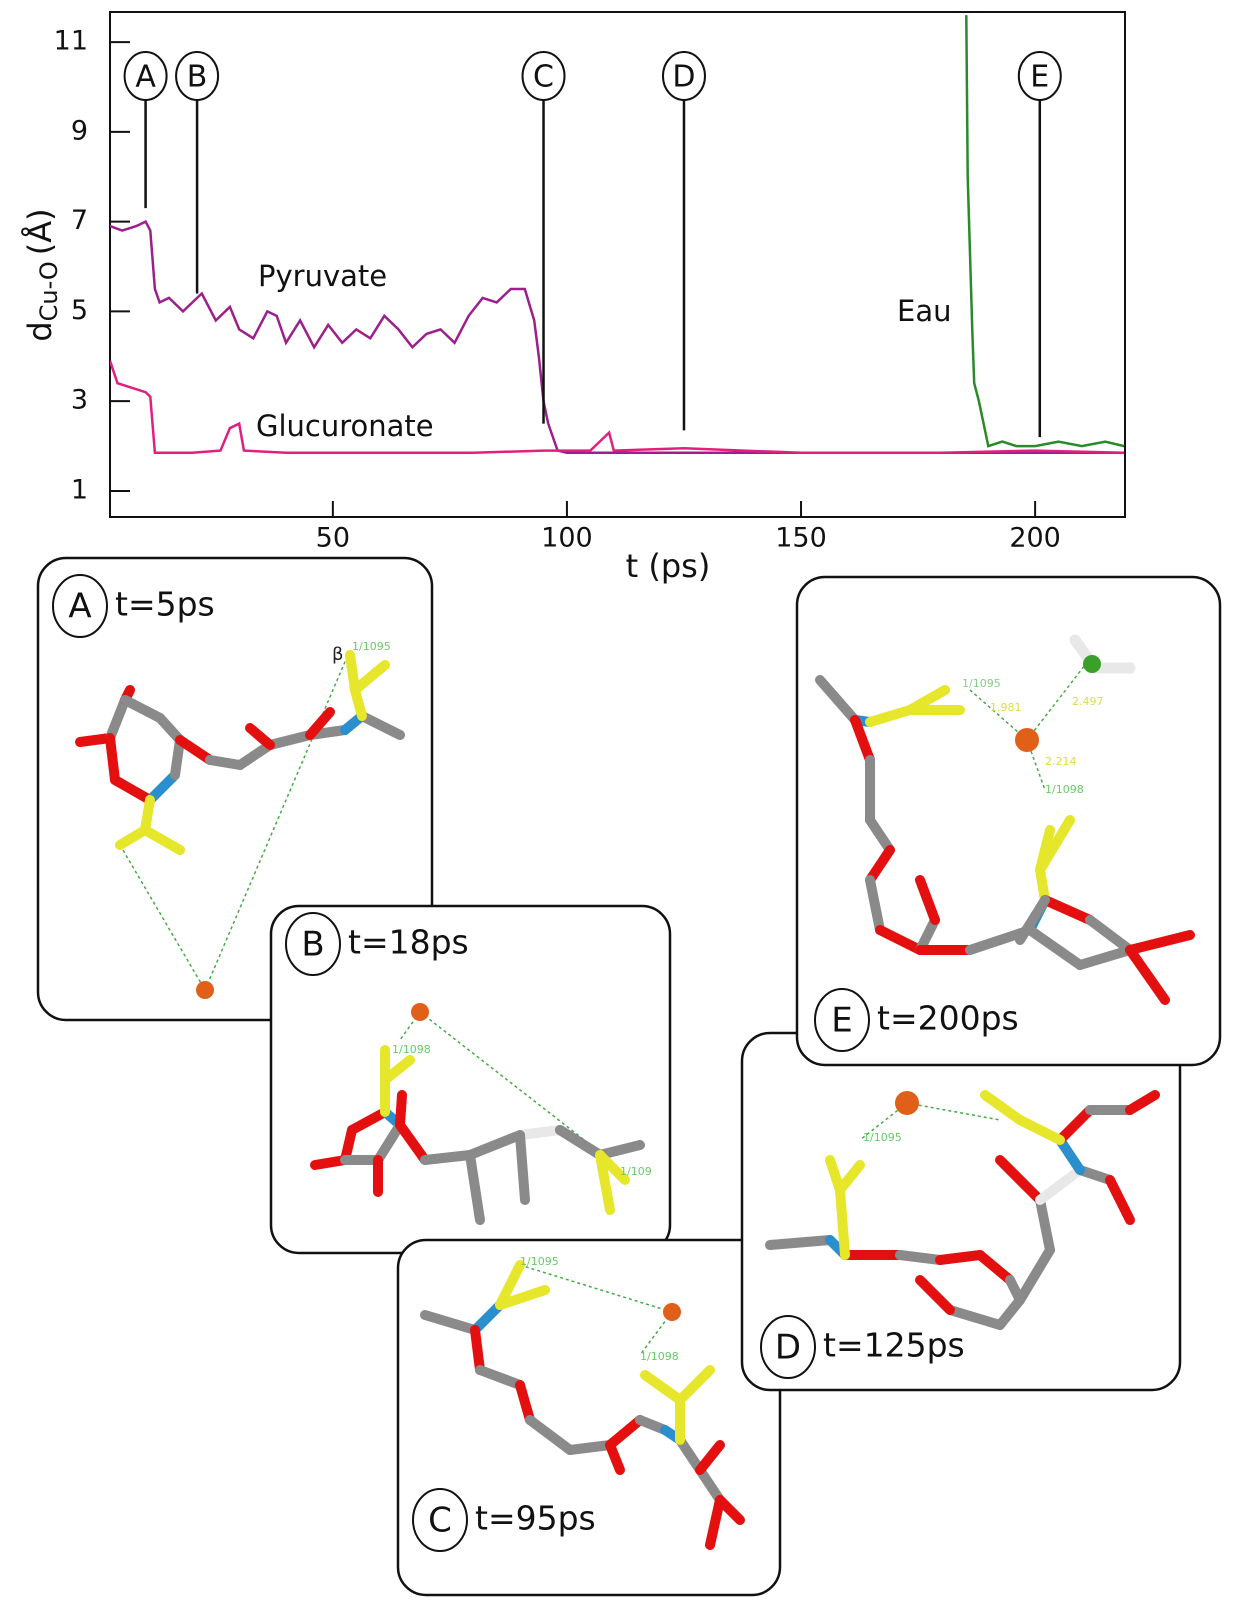 The height and width of the screenshot is (1614, 1256). Describe the element at coordinates (79, 489) in the screenshot. I see `y-tick-label: 1` at that location.